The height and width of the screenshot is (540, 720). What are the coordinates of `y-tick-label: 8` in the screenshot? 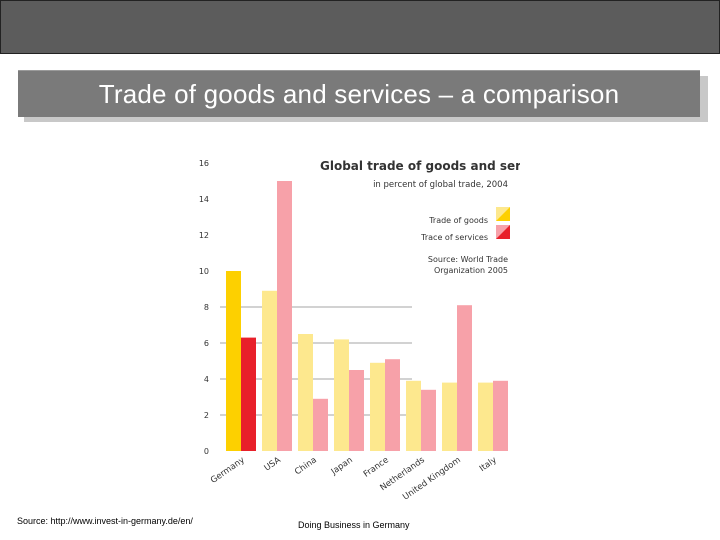 It's located at (206, 307).